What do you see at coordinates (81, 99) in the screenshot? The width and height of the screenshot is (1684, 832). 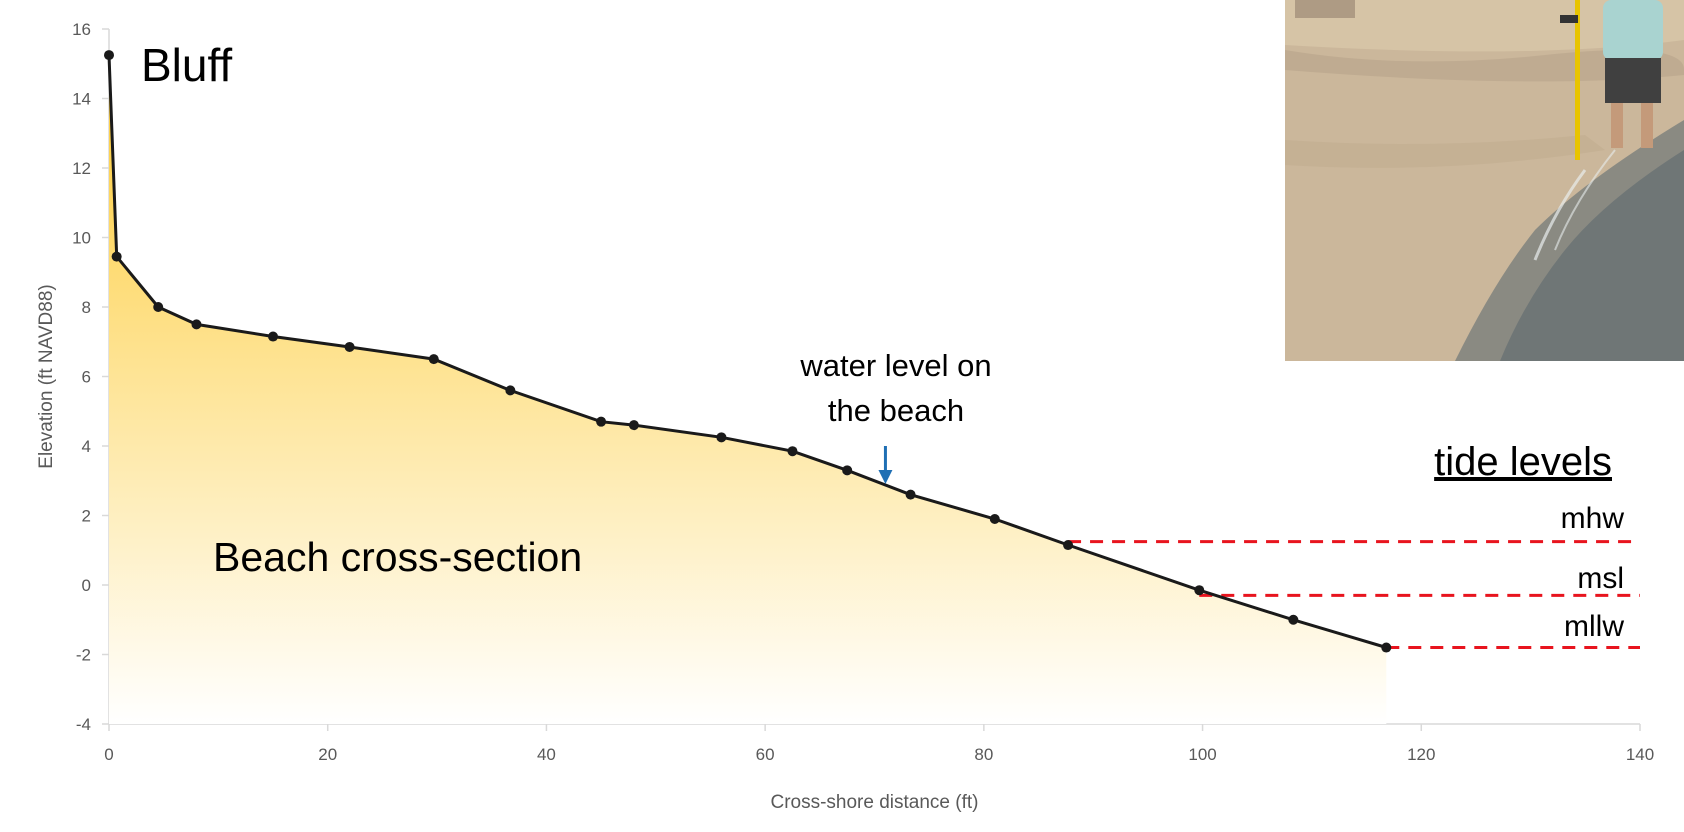 I see `y-tick-label: 14` at bounding box center [81, 99].